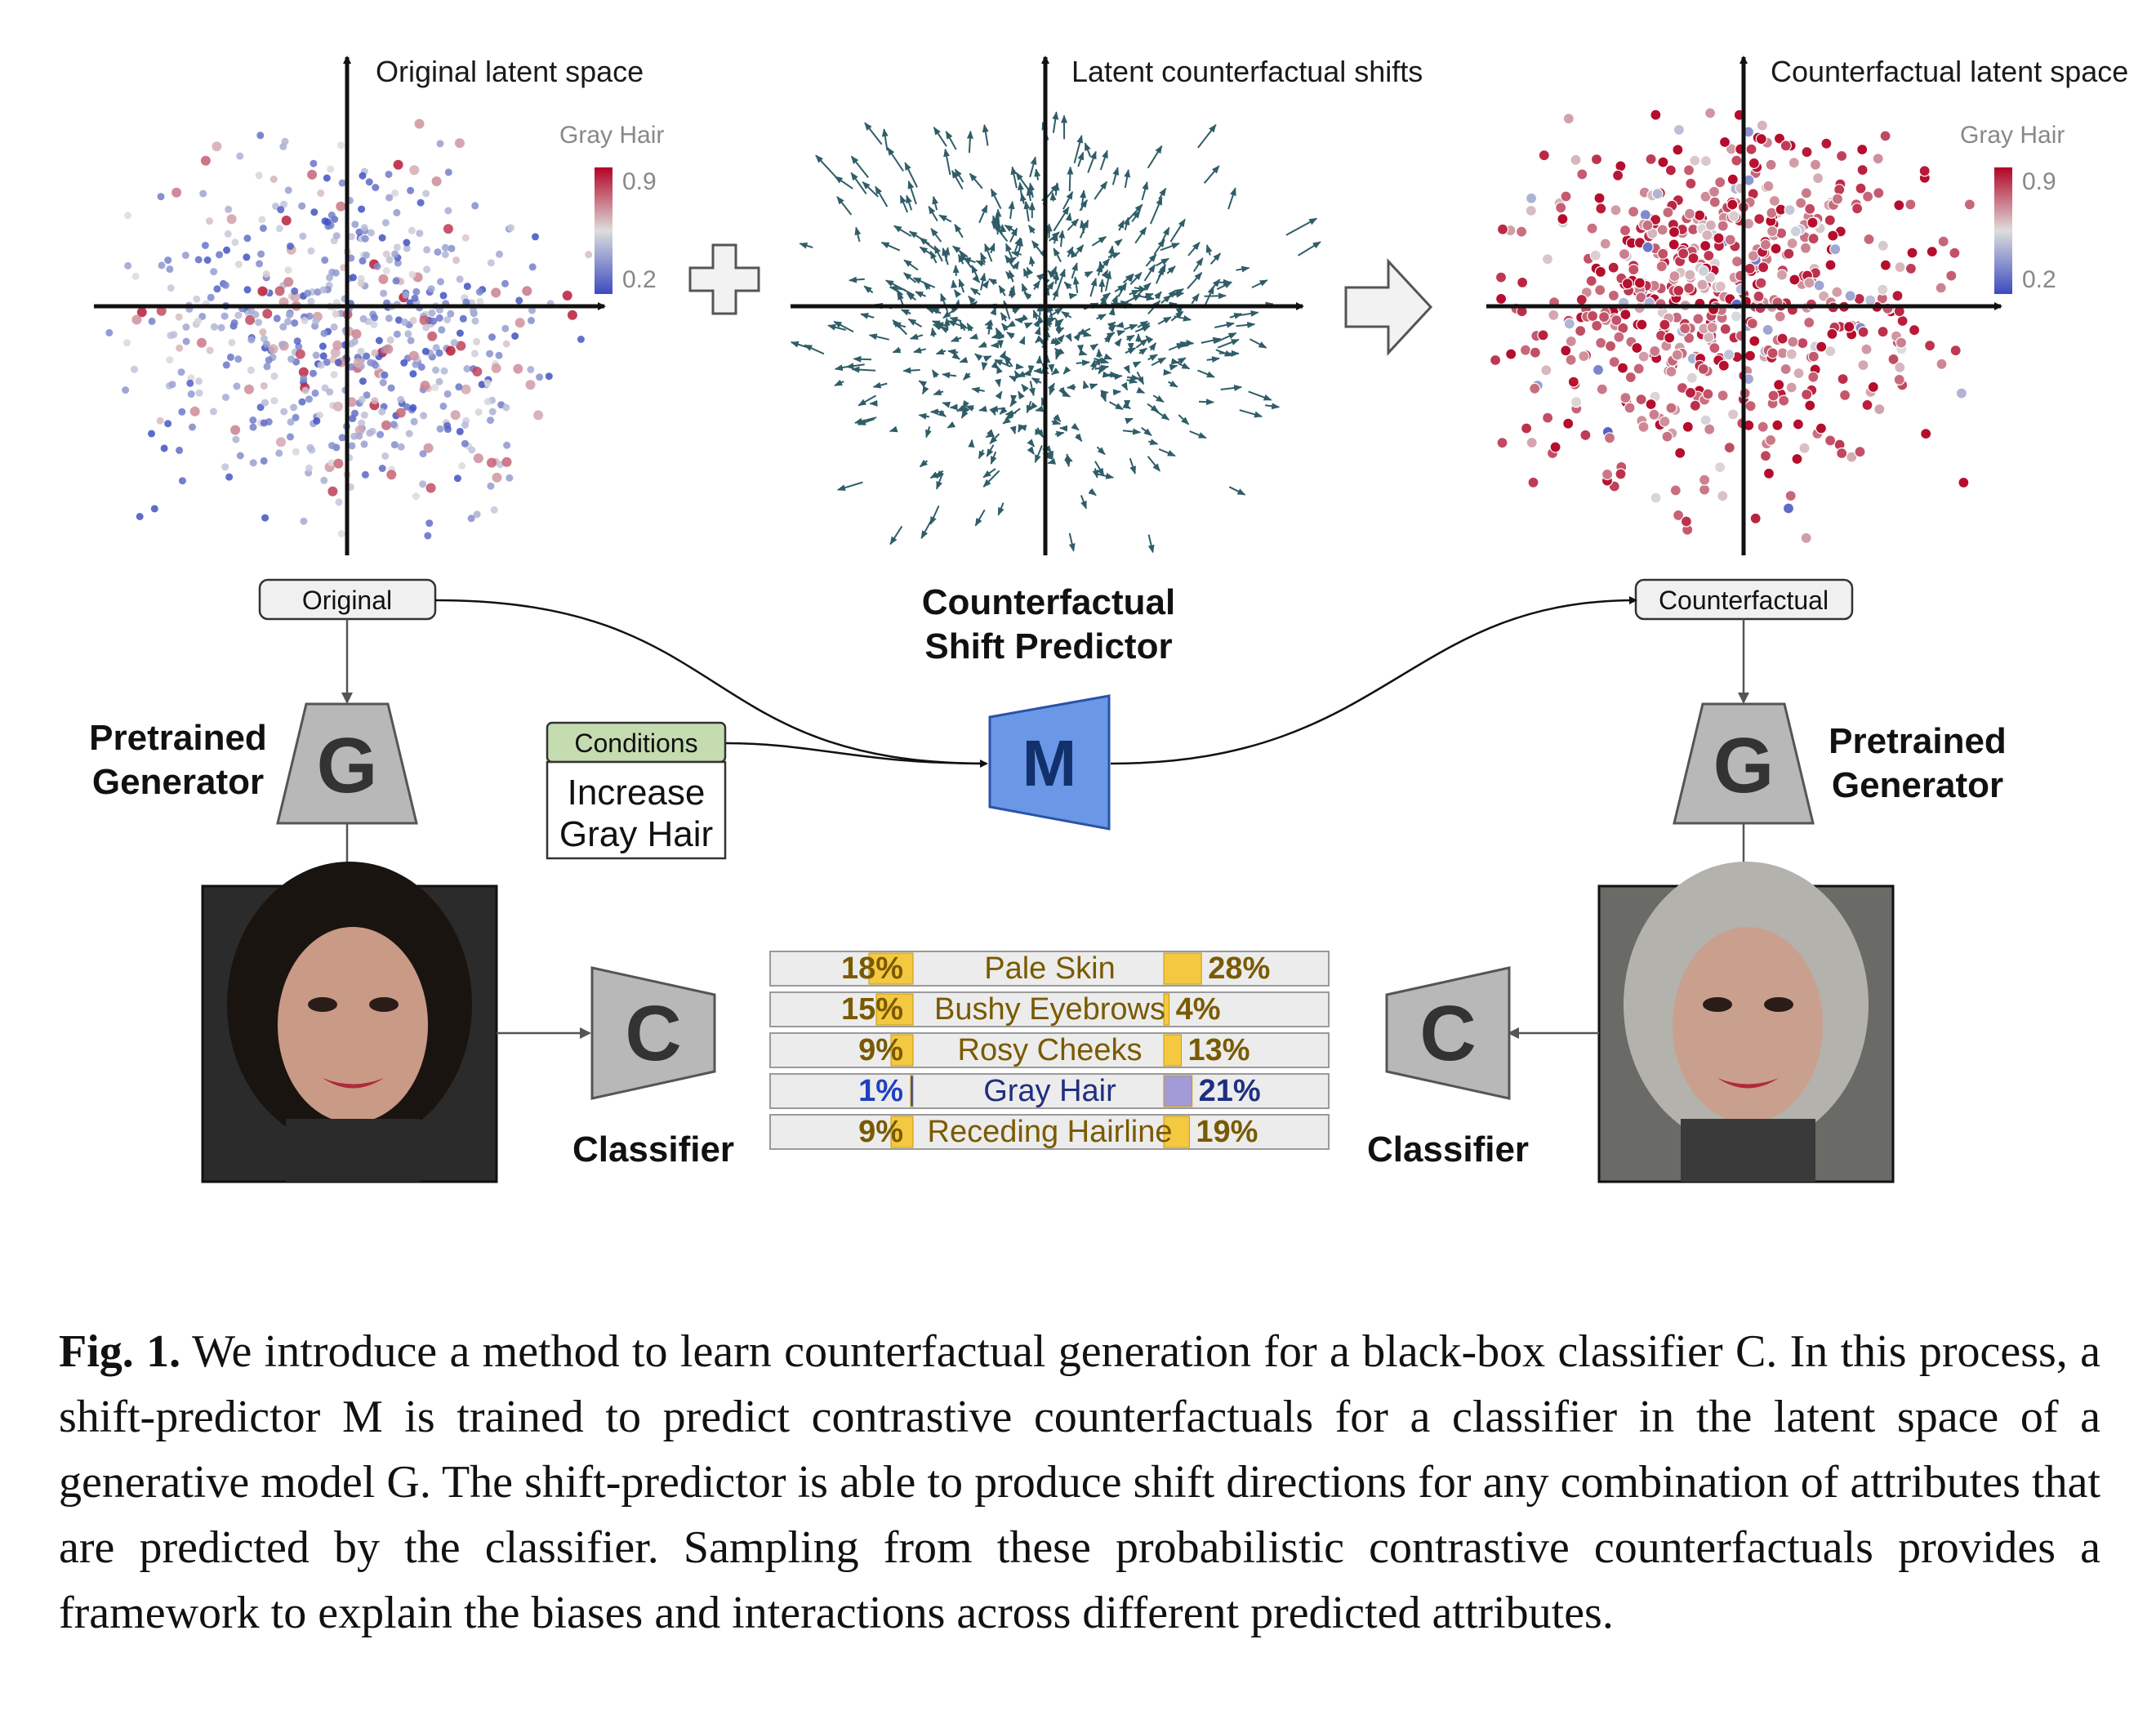 Image resolution: width=2156 pixels, height=1733 pixels. Describe the element at coordinates (1176, 1132) in the screenshot. I see `after-bar` at that location.